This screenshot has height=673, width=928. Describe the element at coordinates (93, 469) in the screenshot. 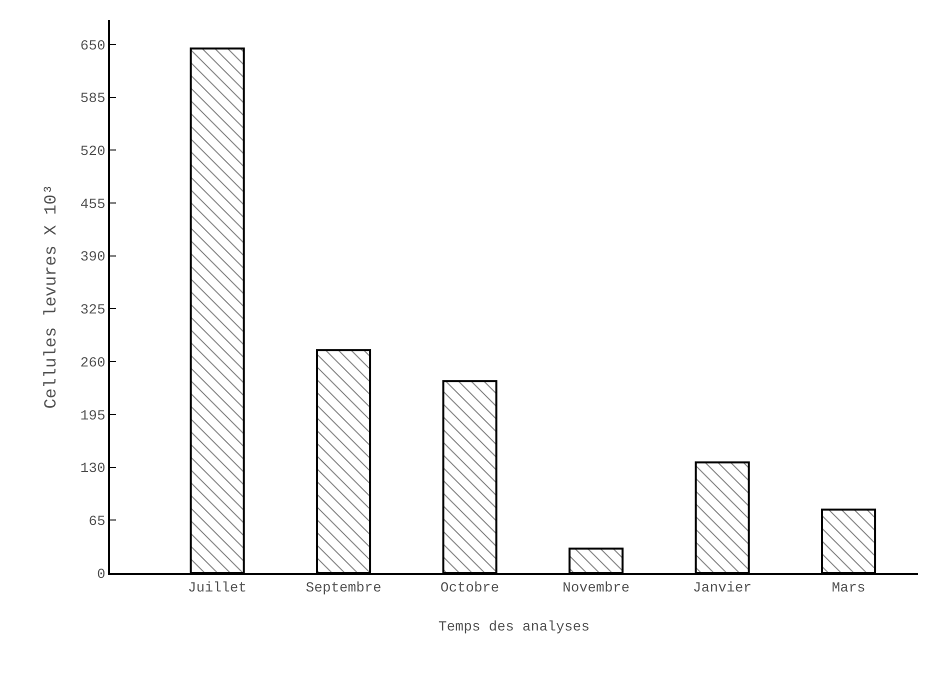

I see `y-tick-label: 130` at that location.